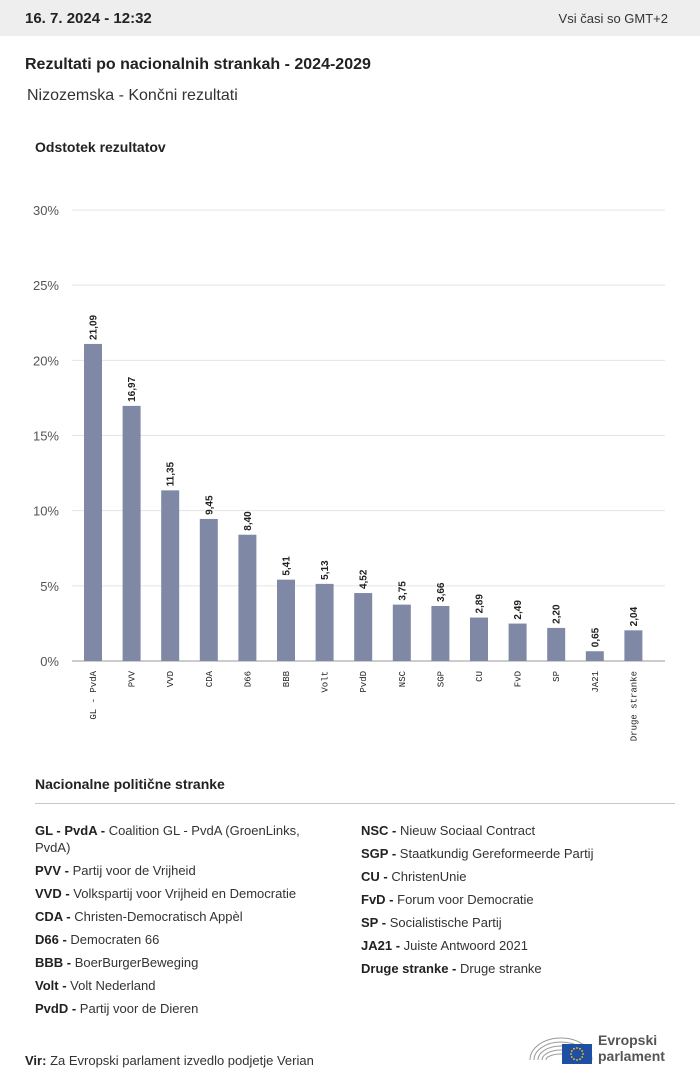 The height and width of the screenshot is (1087, 700). I want to click on category-label: VVD, so click(171, 679).